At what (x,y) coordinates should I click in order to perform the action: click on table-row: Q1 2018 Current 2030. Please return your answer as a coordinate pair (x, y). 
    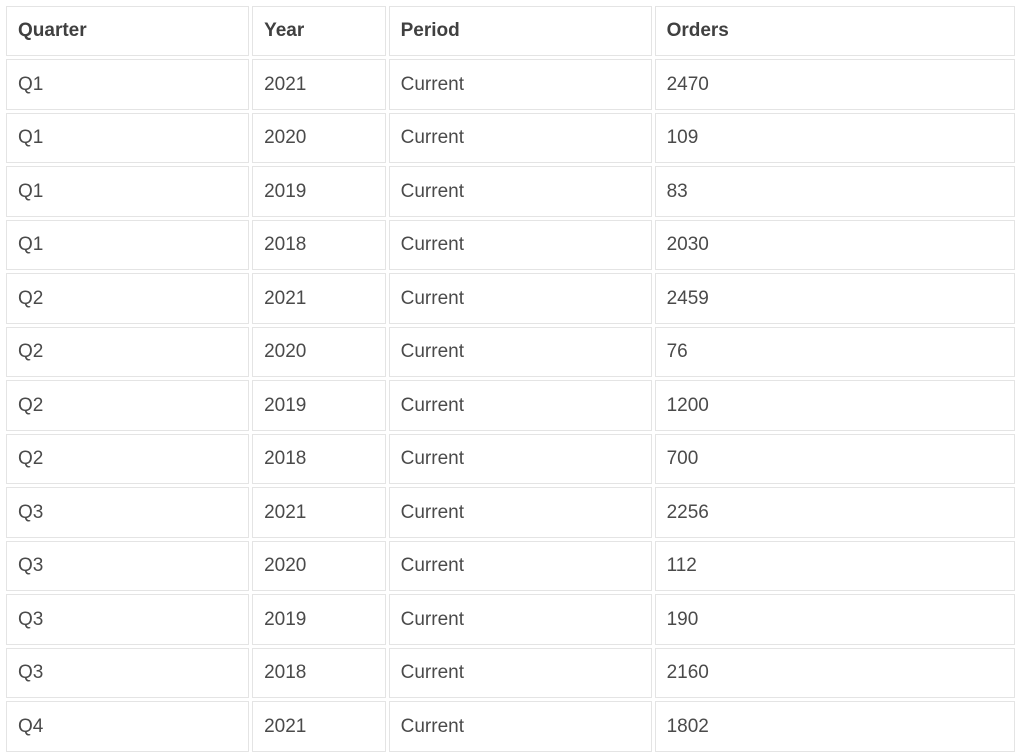
    Looking at the image, I should click on (510, 245).